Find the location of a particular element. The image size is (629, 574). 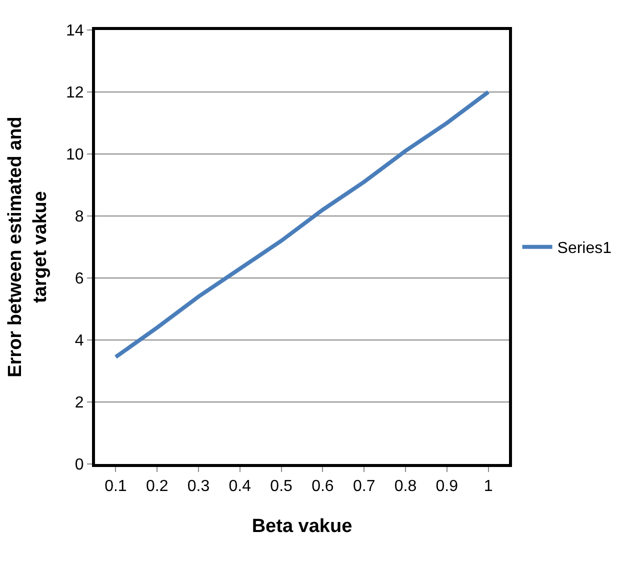

x-tick-label: 0.6 is located at coordinates (323, 487).